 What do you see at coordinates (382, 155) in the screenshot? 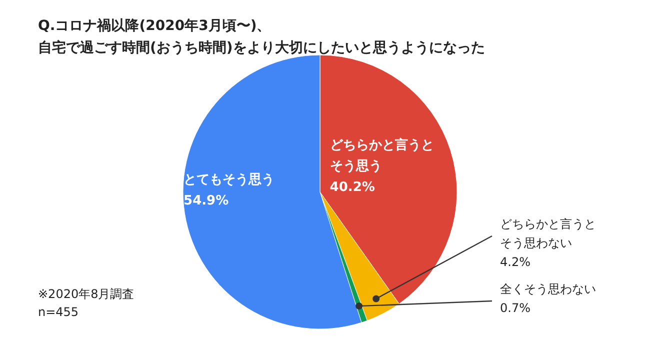
I see `slice-label: どちらかと言うとそう思う` at bounding box center [382, 155].